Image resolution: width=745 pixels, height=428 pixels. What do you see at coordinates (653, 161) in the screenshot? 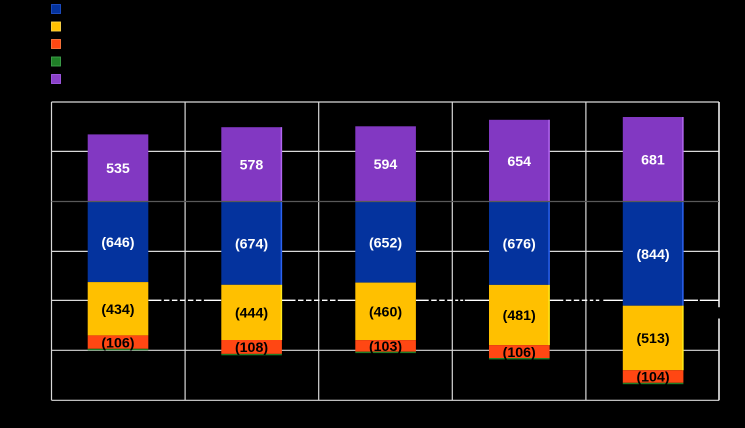
I see `svg-text: 681` at bounding box center [653, 161].